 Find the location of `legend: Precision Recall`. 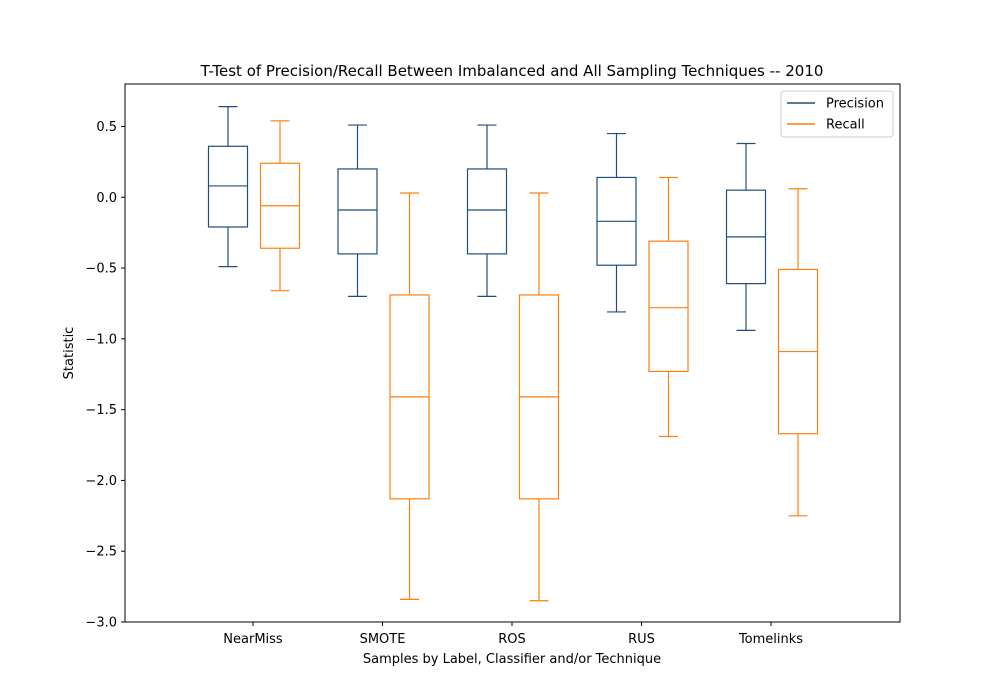

legend: Precision Recall is located at coordinates (837, 114).